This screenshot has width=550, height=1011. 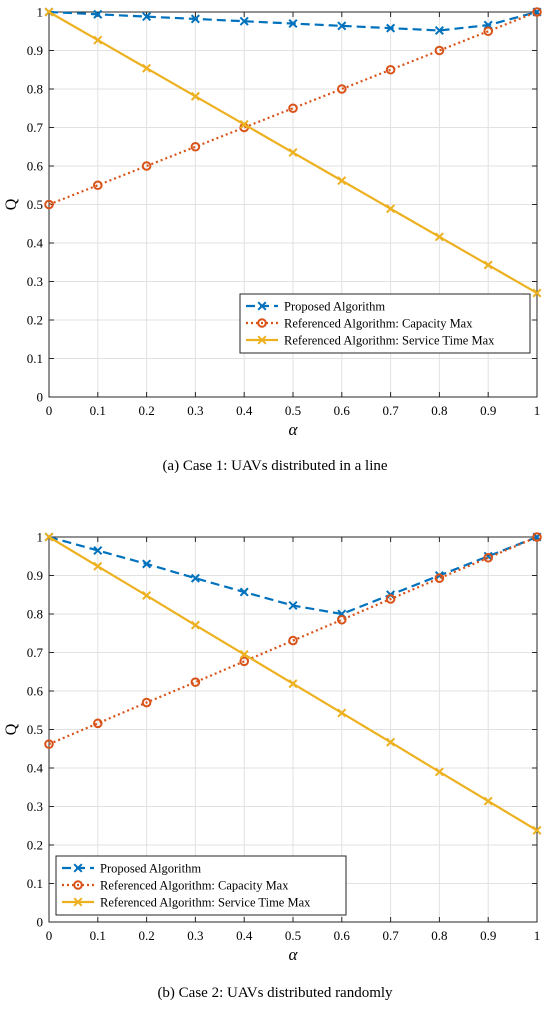 I want to click on x-tick-label: 0.5, so click(x=293, y=935).